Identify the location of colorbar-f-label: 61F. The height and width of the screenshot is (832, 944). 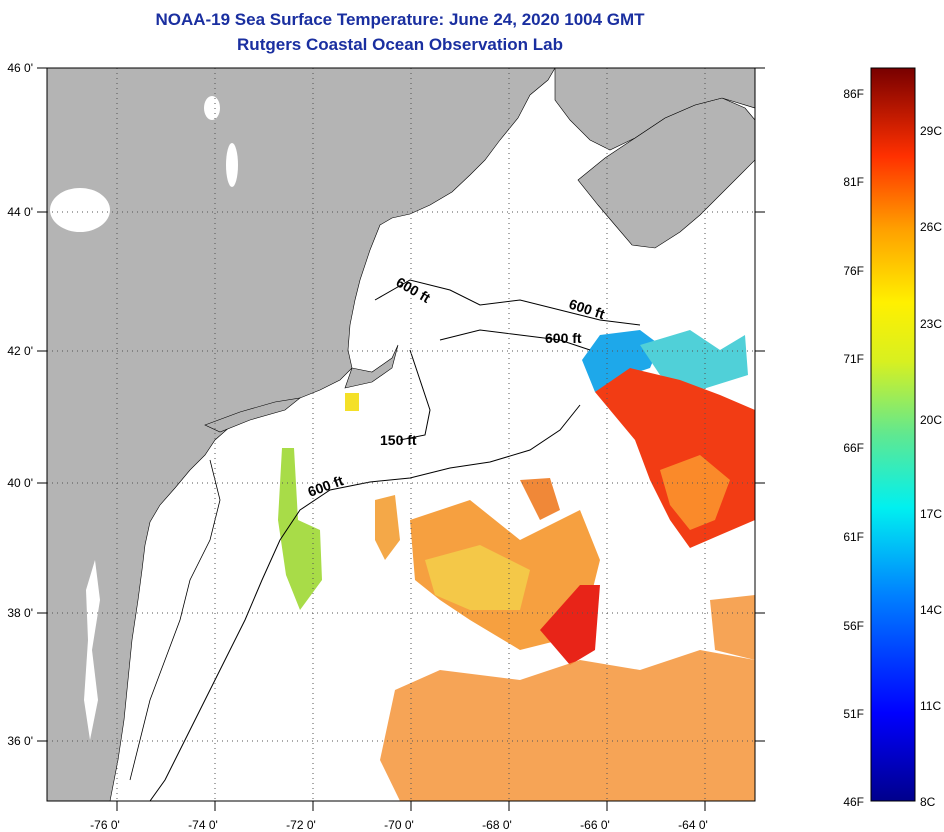
(853, 537).